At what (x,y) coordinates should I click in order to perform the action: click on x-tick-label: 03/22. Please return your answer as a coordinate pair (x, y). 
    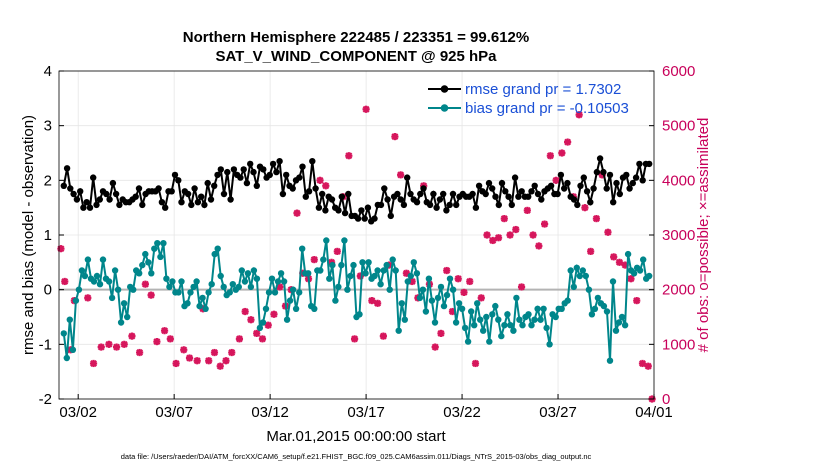
    Looking at the image, I should click on (462, 412).